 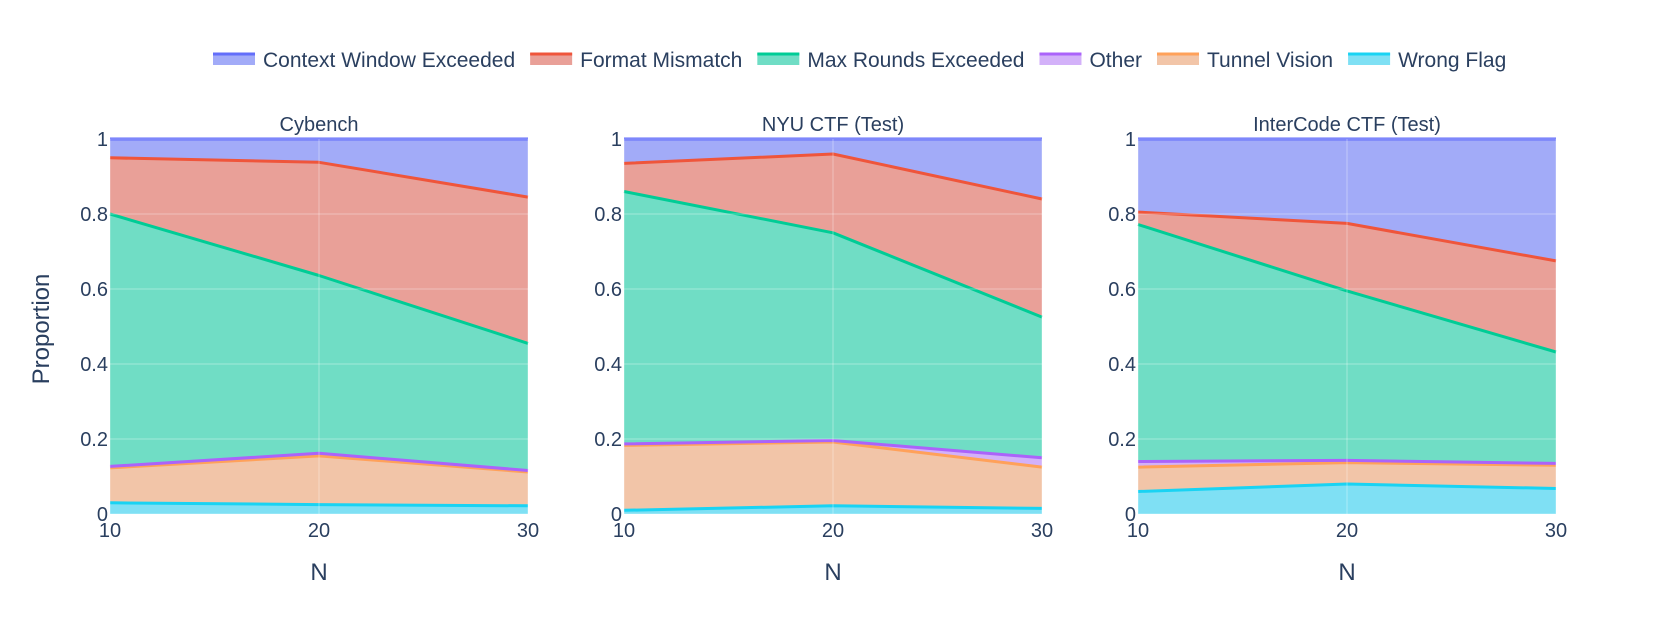 I want to click on legend-item-wrong-flag: Wrong Flag, so click(x=1427, y=60).